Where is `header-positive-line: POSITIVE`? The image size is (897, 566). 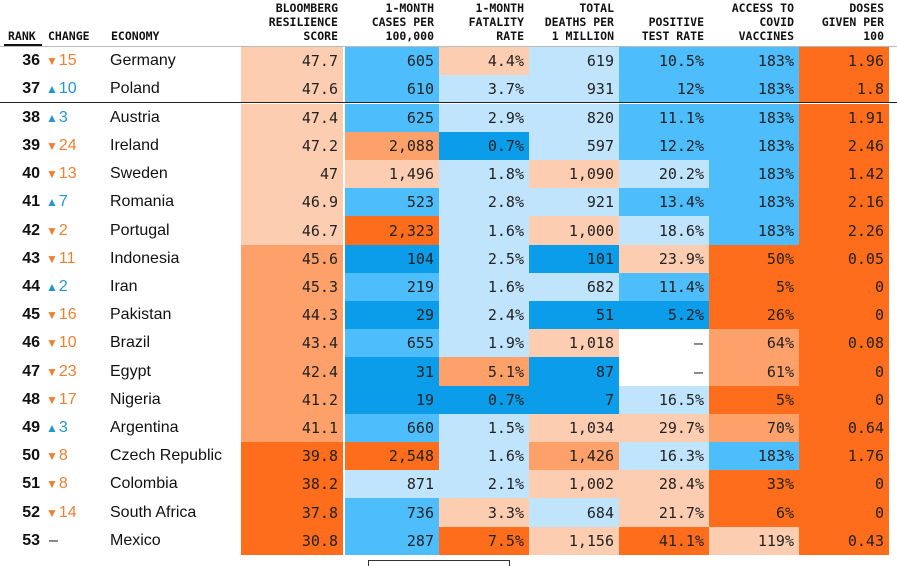 header-positive-line: POSITIVE is located at coordinates (676, 22).